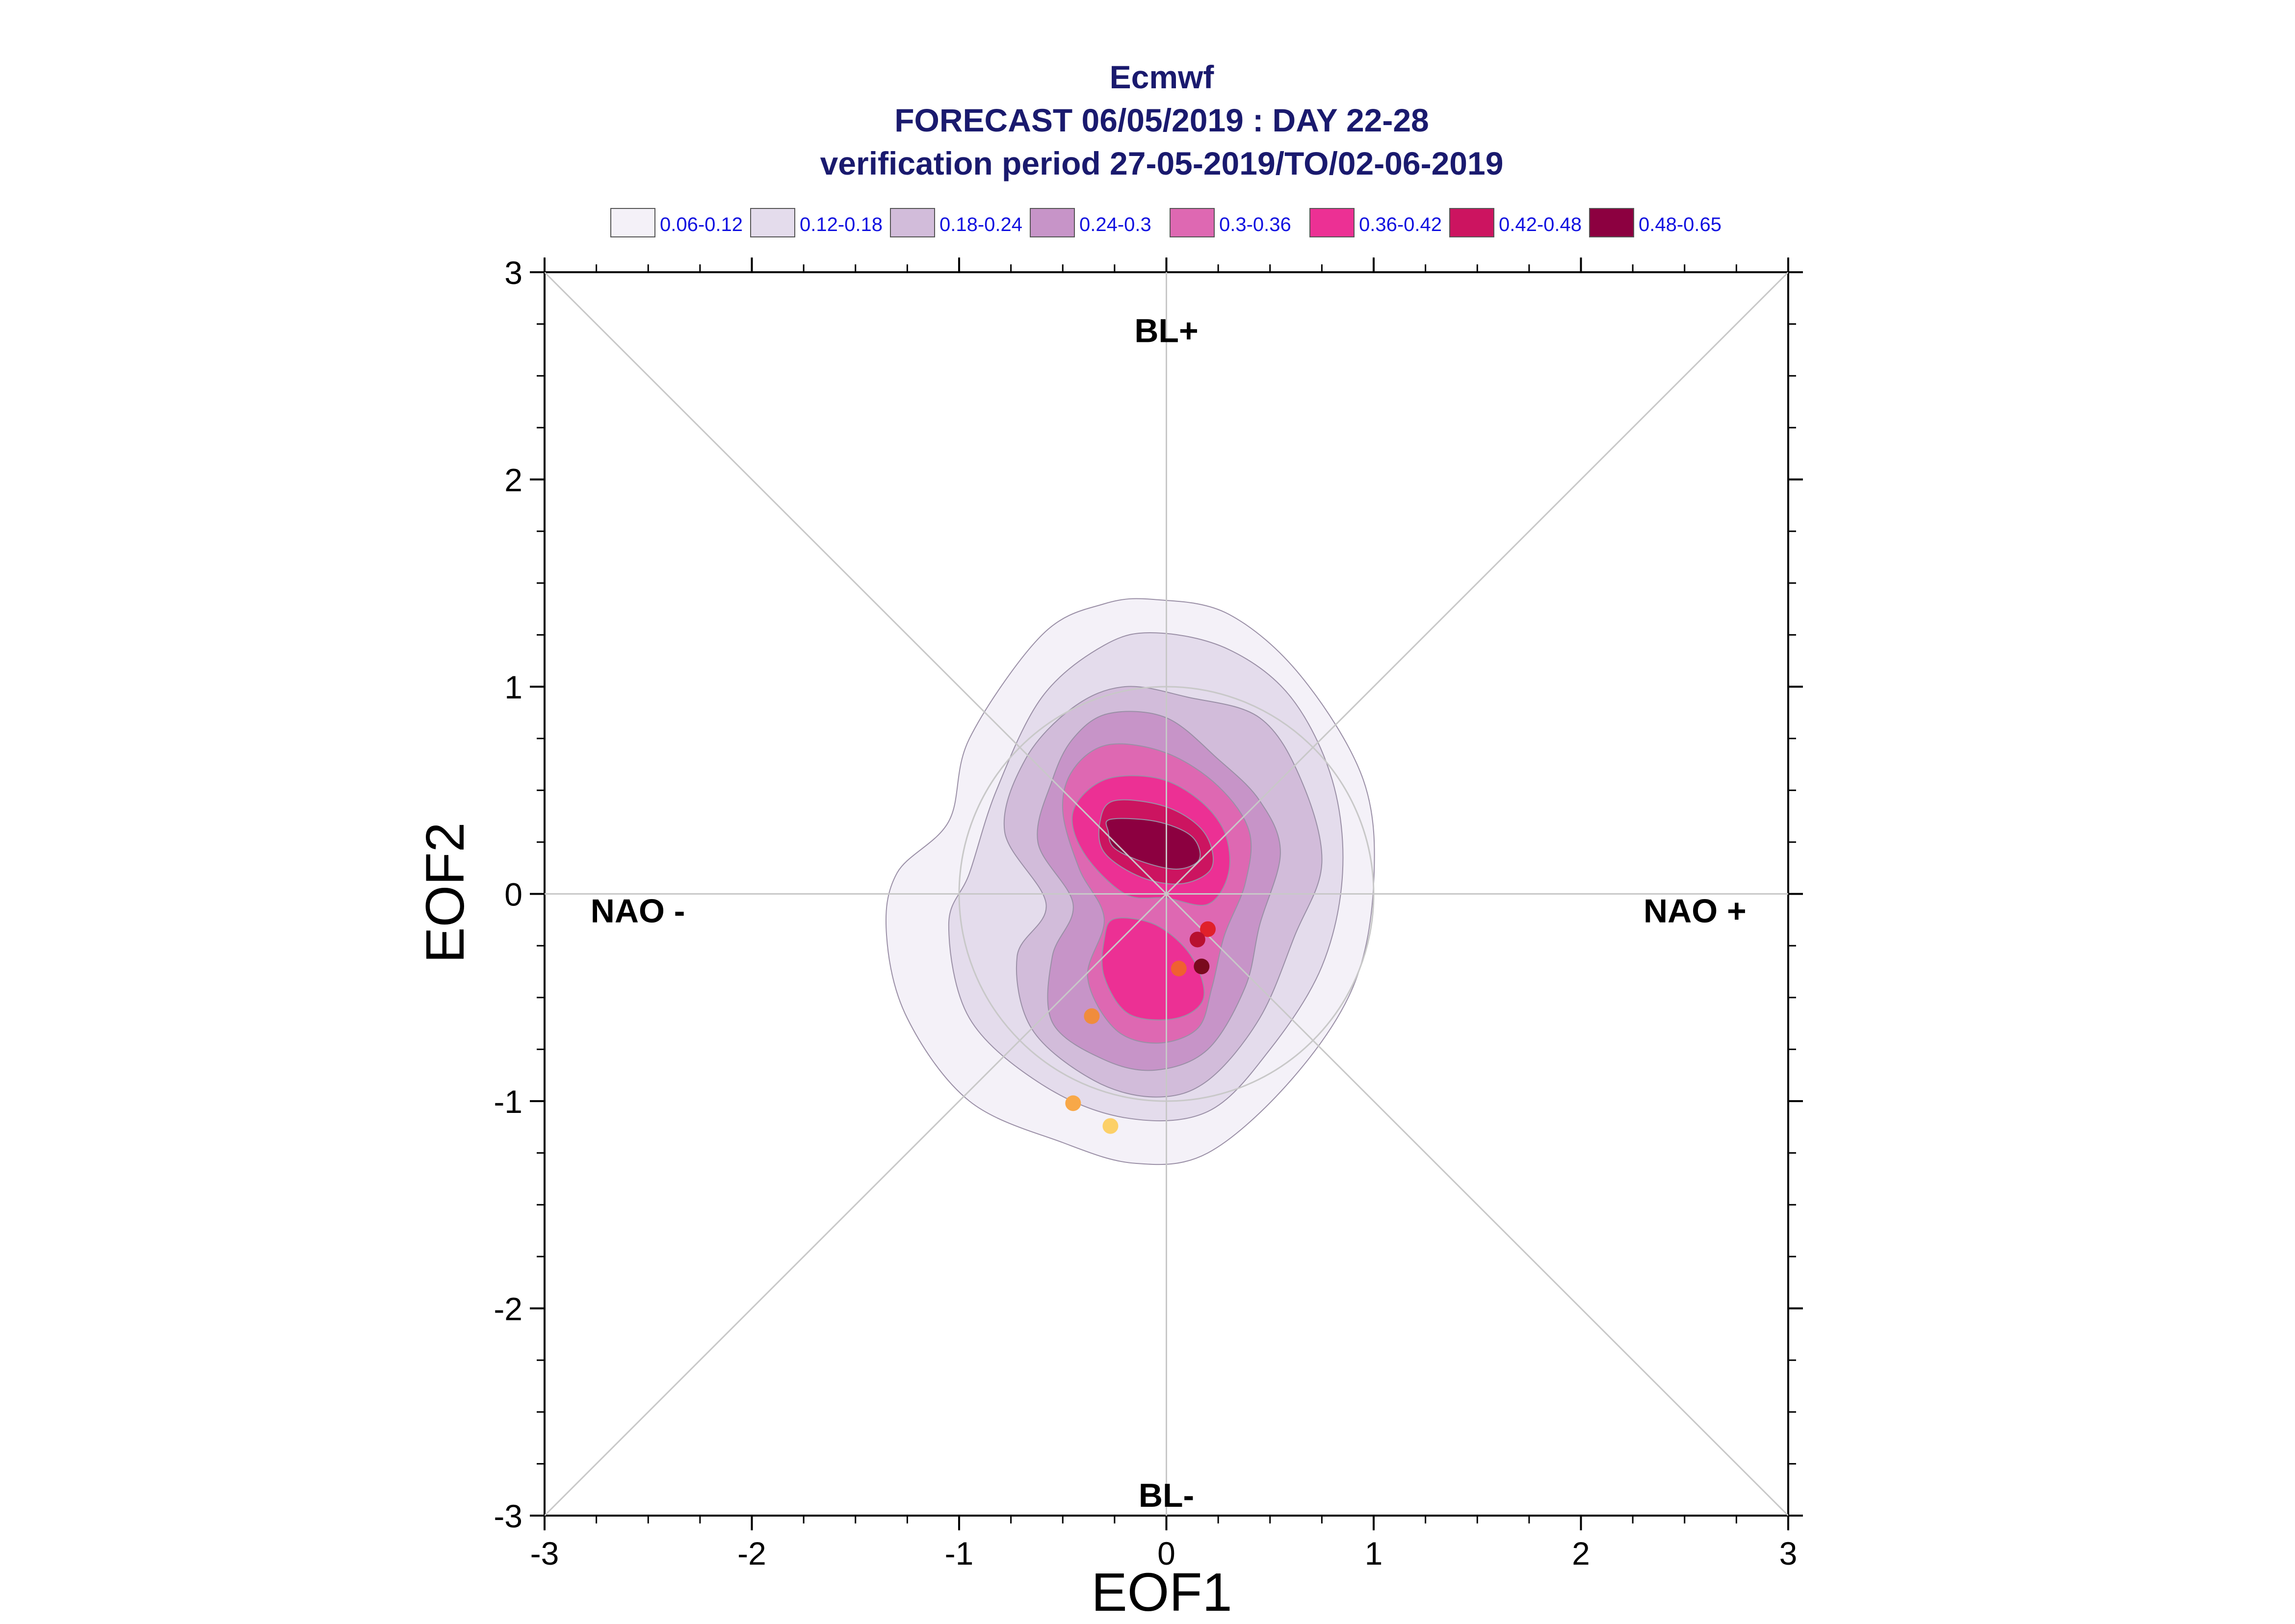 This screenshot has width=2295, height=1624. Describe the element at coordinates (445, 892) in the screenshot. I see `y-axis-title: EOF2` at that location.